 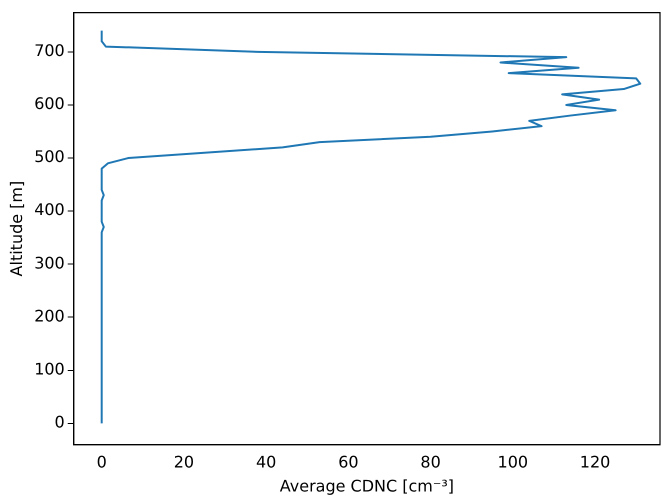 I want to click on x-axis-title: Average CDNC [cm⁻³], so click(x=367, y=486).